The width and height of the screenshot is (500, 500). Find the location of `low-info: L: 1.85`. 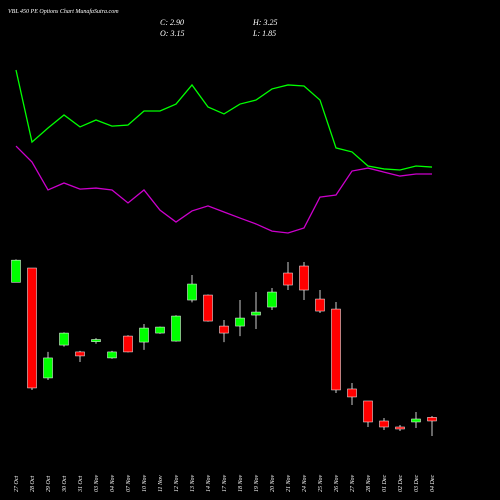

low-info: L: 1.85 is located at coordinates (264, 33).